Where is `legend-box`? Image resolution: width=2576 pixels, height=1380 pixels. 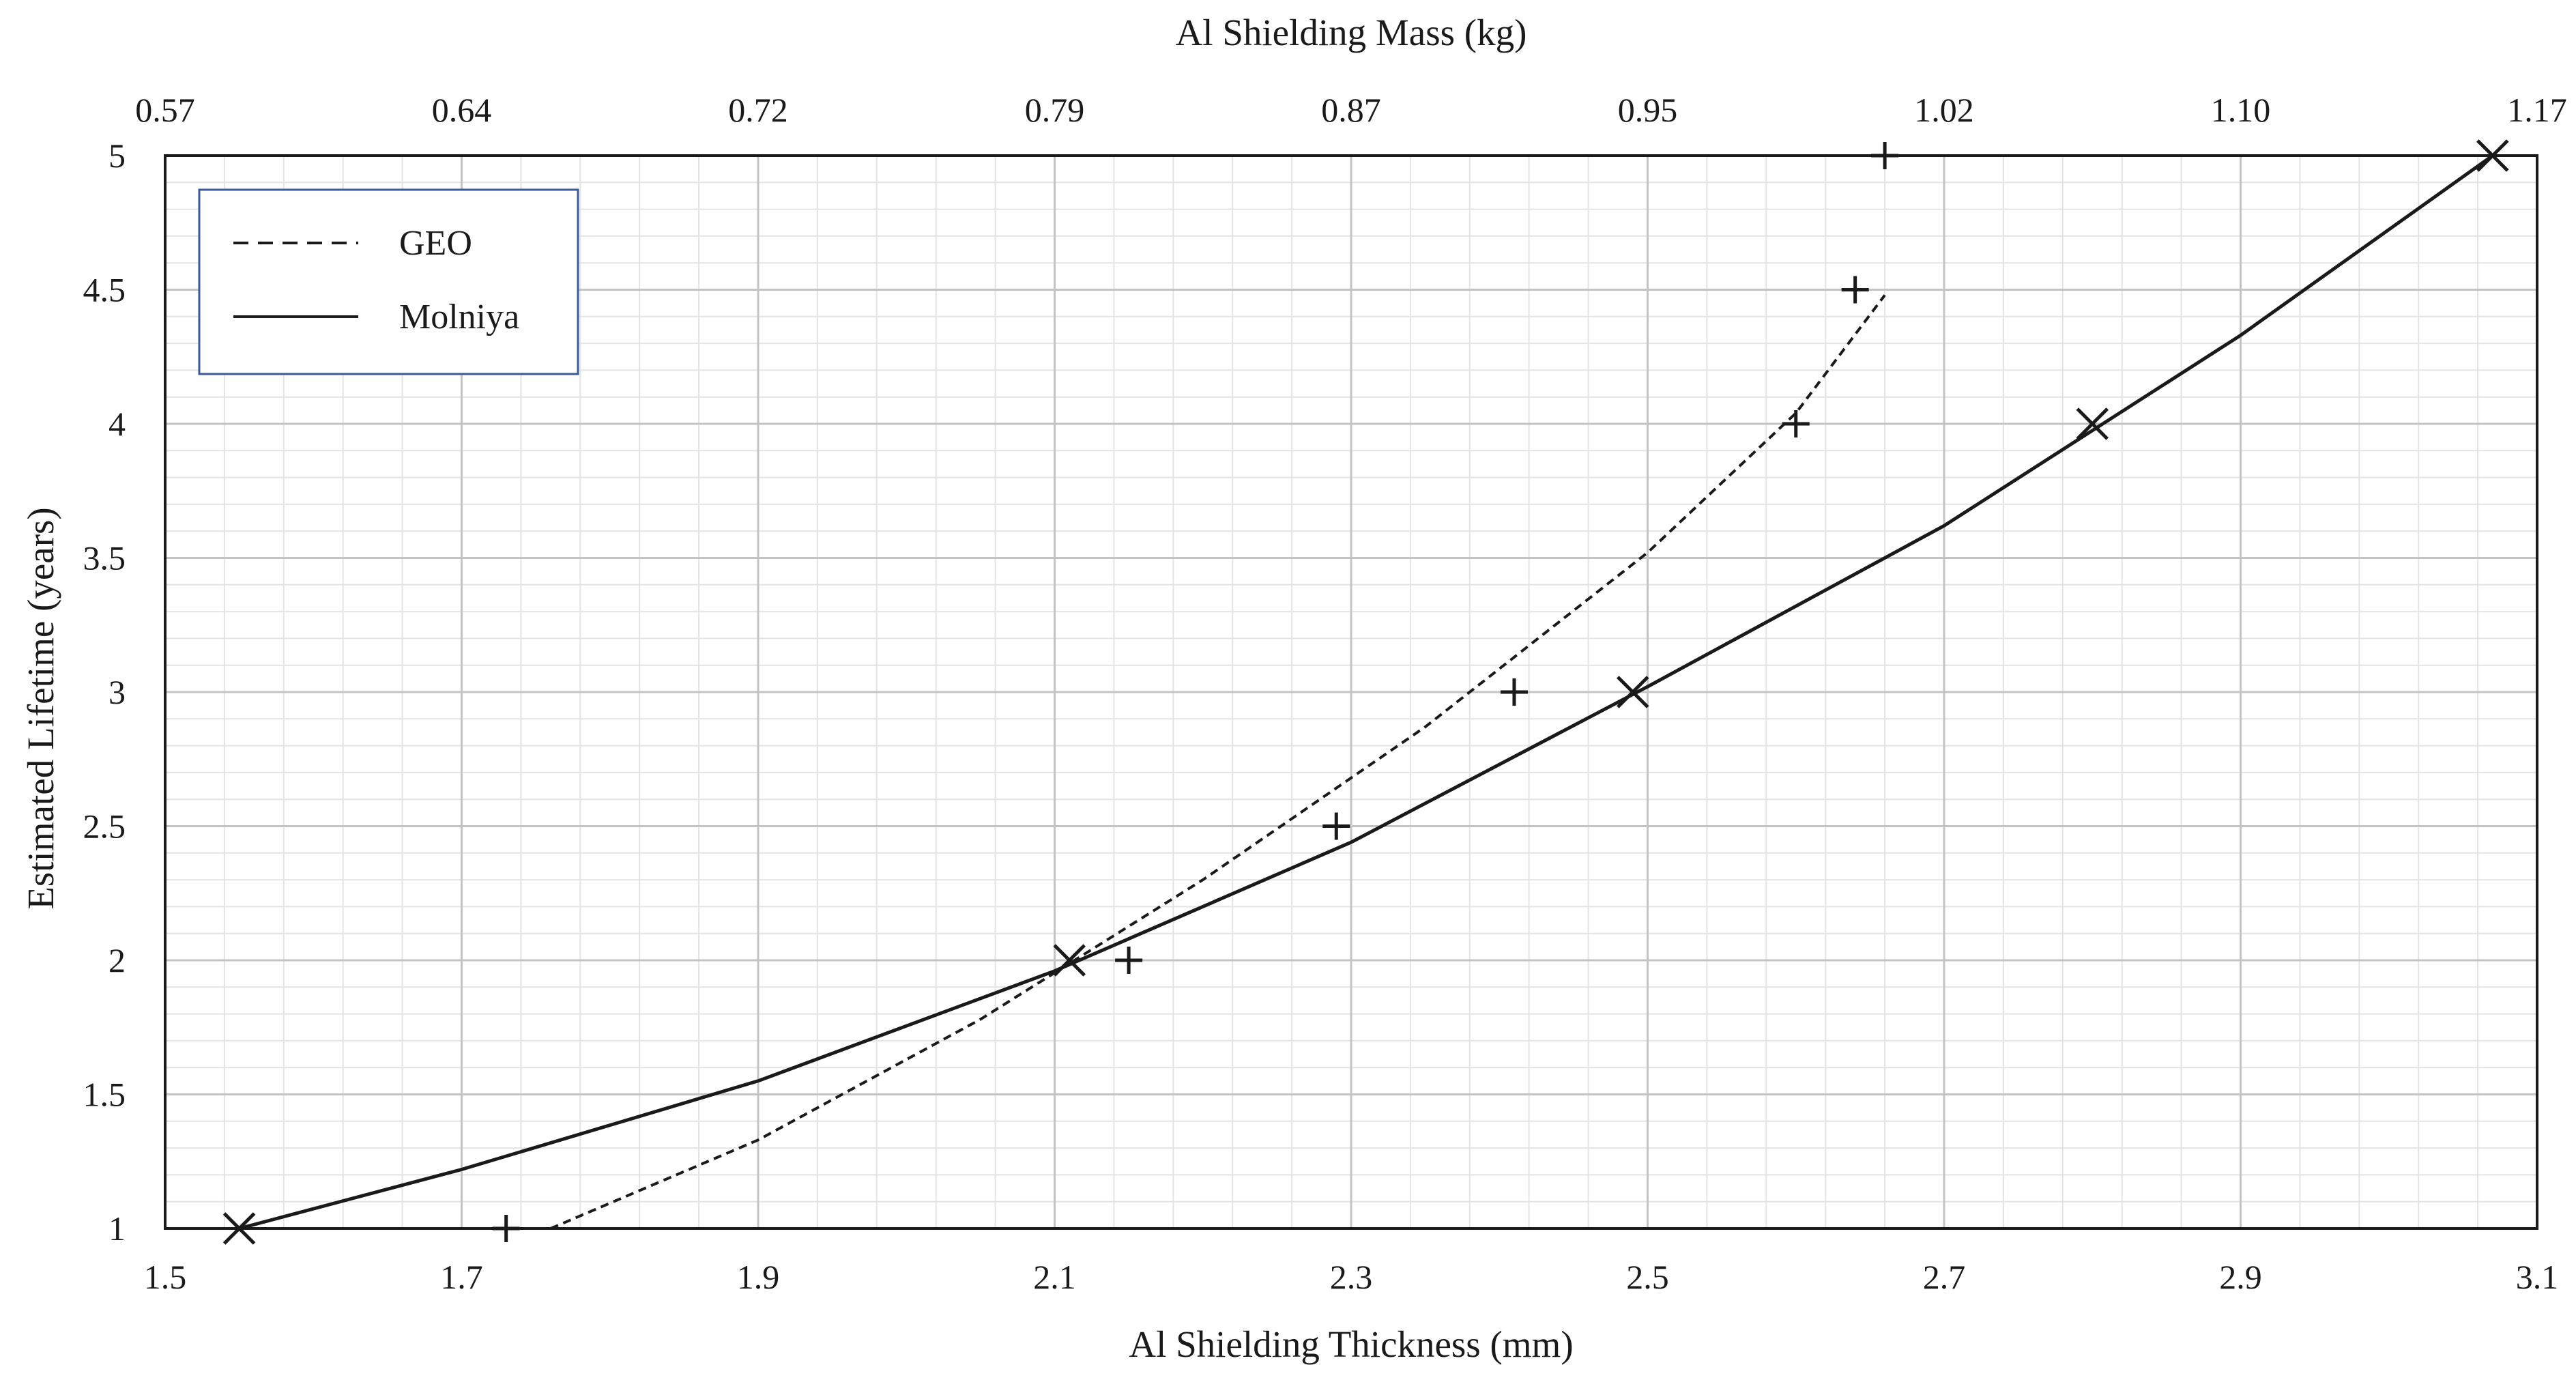 legend-box is located at coordinates (388, 281).